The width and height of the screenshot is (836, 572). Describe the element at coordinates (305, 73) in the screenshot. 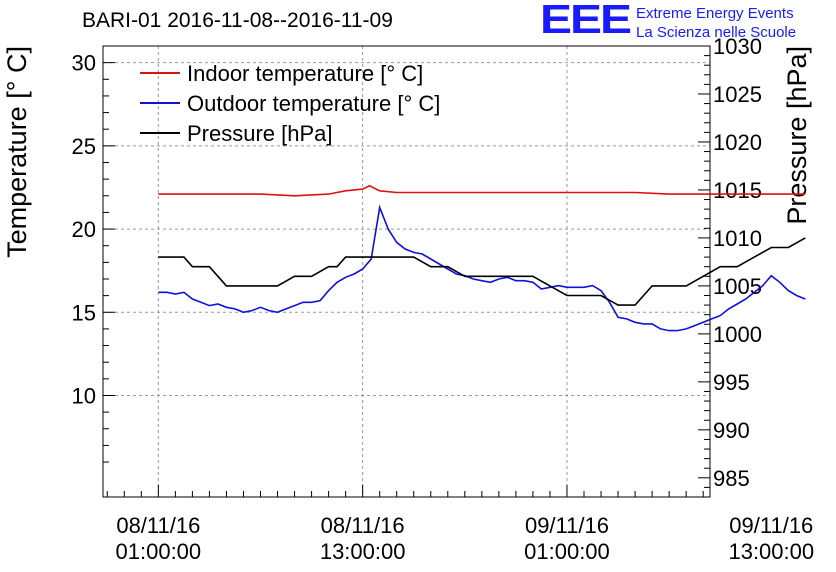

I see `legend-label-1: Indoor temperature [° C]` at that location.